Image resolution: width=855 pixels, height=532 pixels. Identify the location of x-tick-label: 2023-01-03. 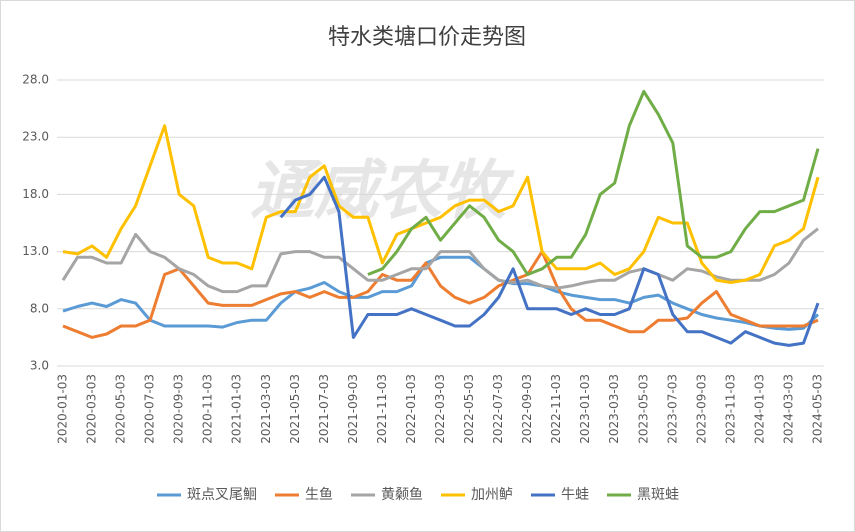
(585, 409).